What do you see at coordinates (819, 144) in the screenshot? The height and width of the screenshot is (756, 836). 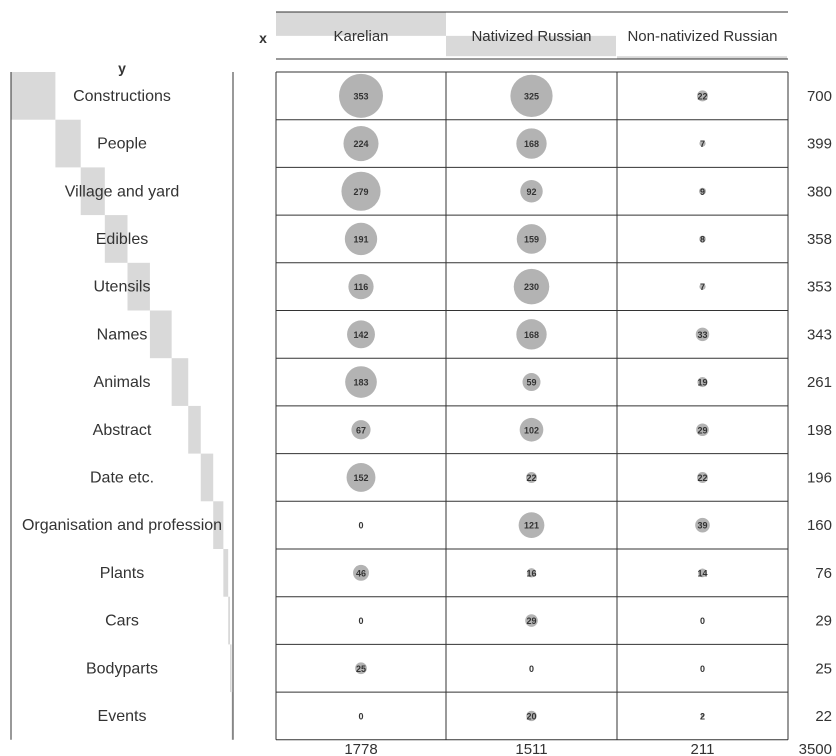 I see `row-total: 399` at bounding box center [819, 144].